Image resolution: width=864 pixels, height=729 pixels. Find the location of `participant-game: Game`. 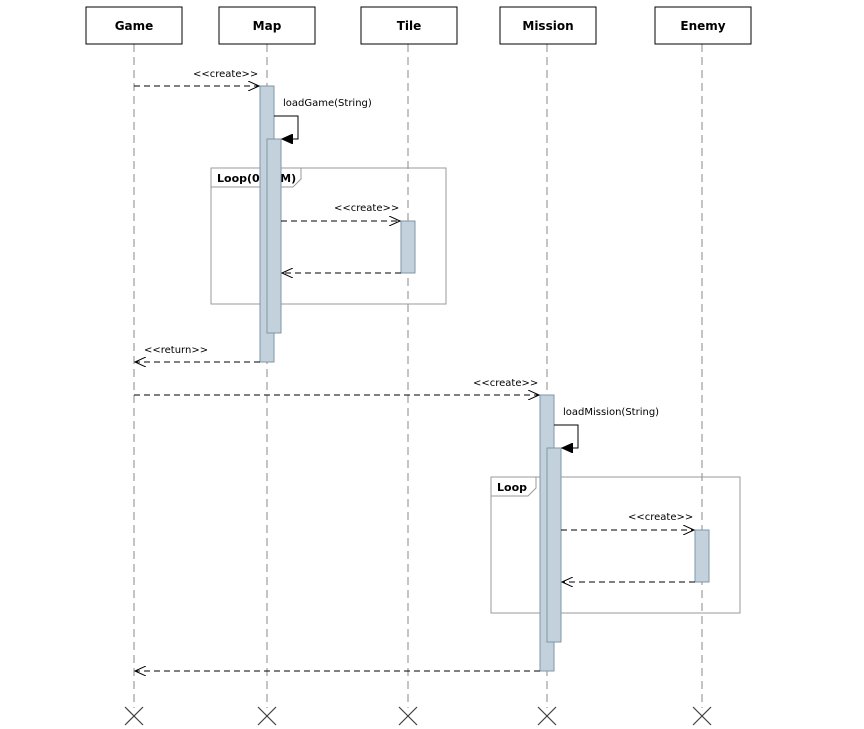

participant-game: Game is located at coordinates (134, 25).